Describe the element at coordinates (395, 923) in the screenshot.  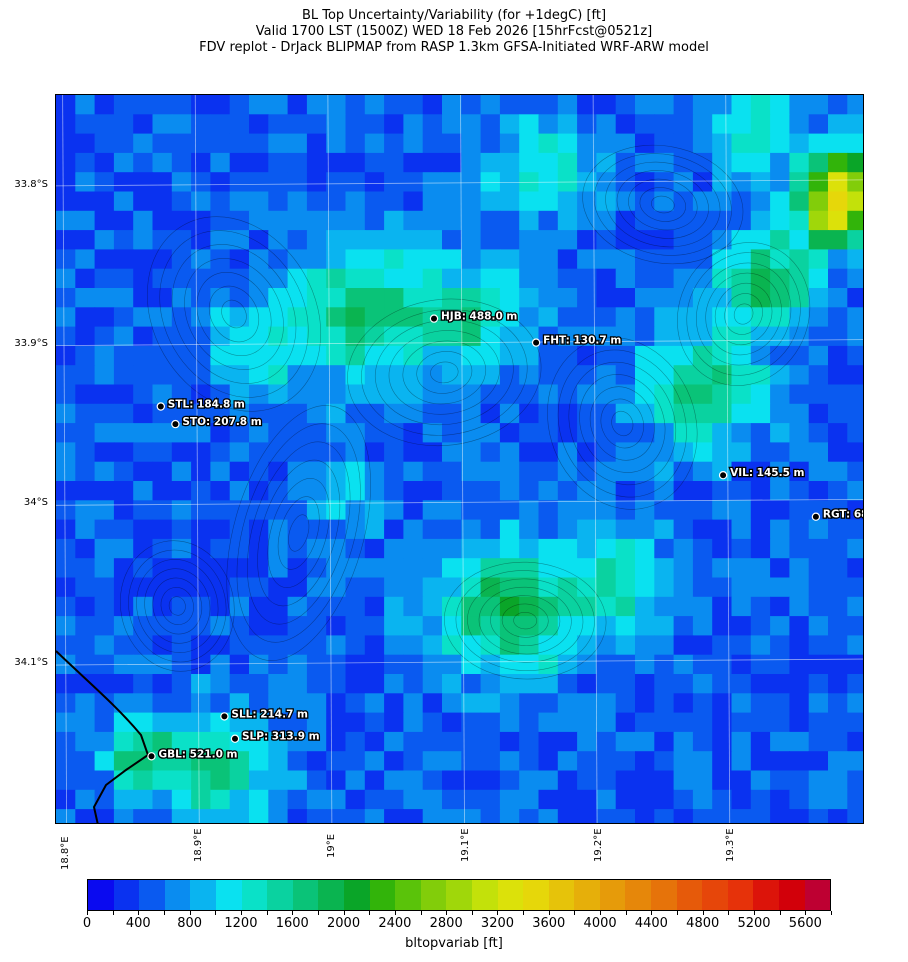
I see `colorbar-tick-label: 2400` at that location.